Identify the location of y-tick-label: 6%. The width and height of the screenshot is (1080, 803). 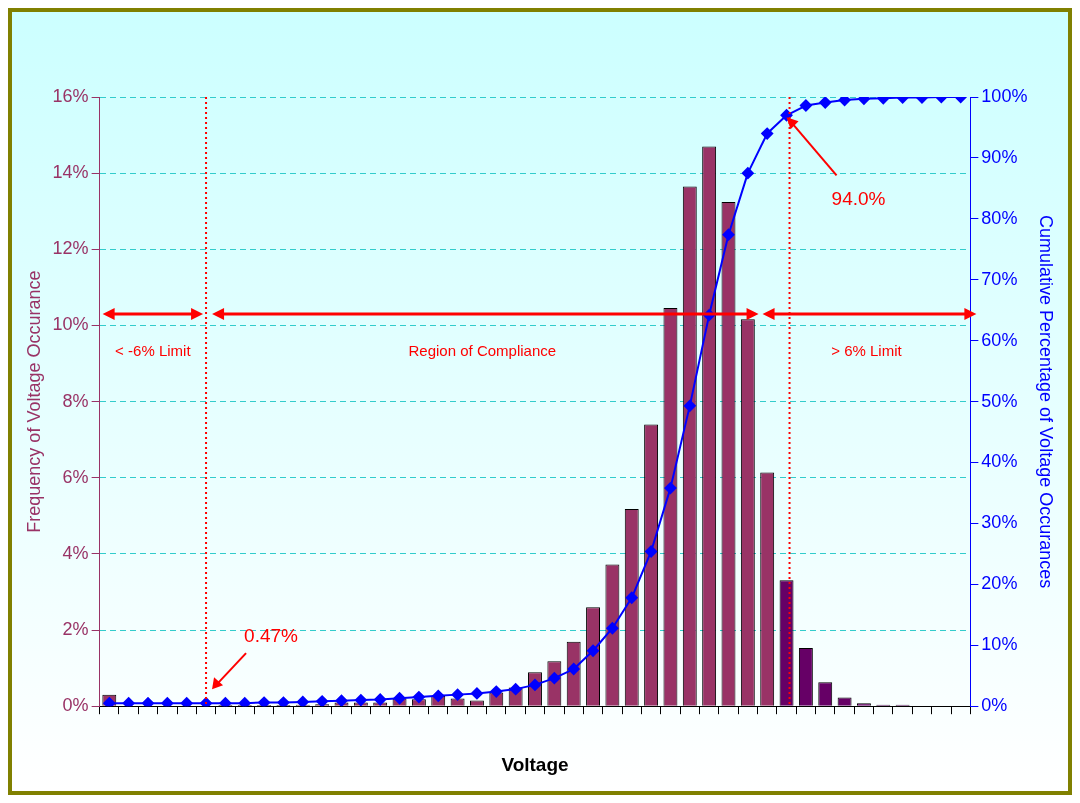
(75, 476).